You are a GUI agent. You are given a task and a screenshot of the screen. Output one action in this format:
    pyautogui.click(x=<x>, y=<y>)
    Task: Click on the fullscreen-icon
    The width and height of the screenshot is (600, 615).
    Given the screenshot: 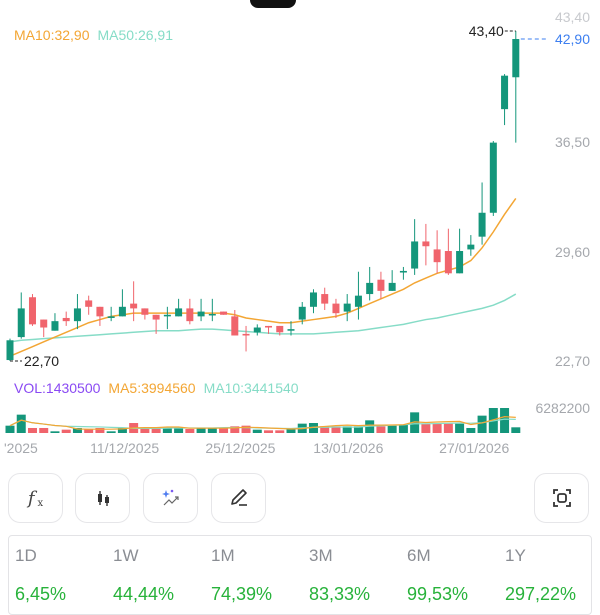 What is the action you would take?
    pyautogui.click(x=561, y=498)
    